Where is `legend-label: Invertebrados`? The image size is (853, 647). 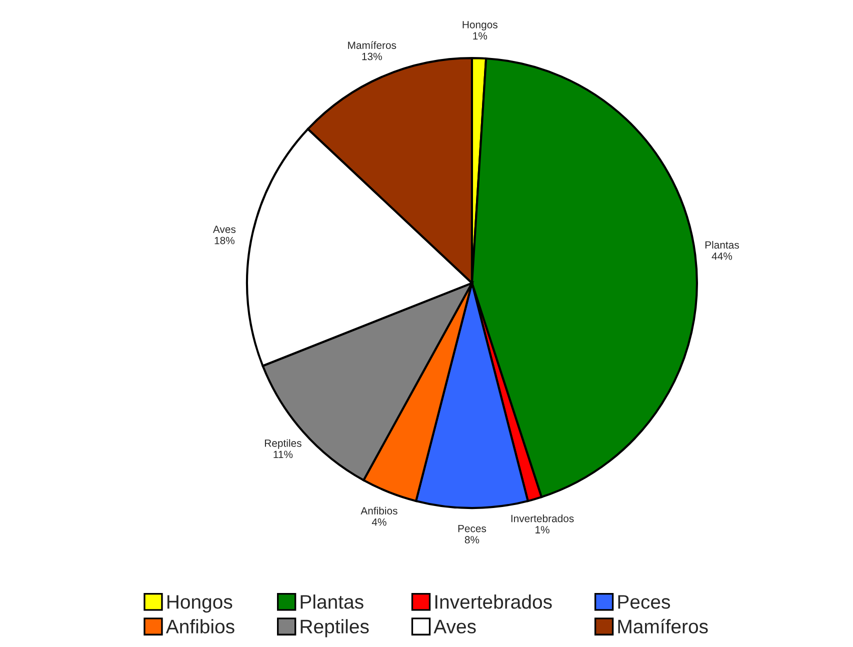
legend-label: Invertebrados is located at coordinates (493, 601).